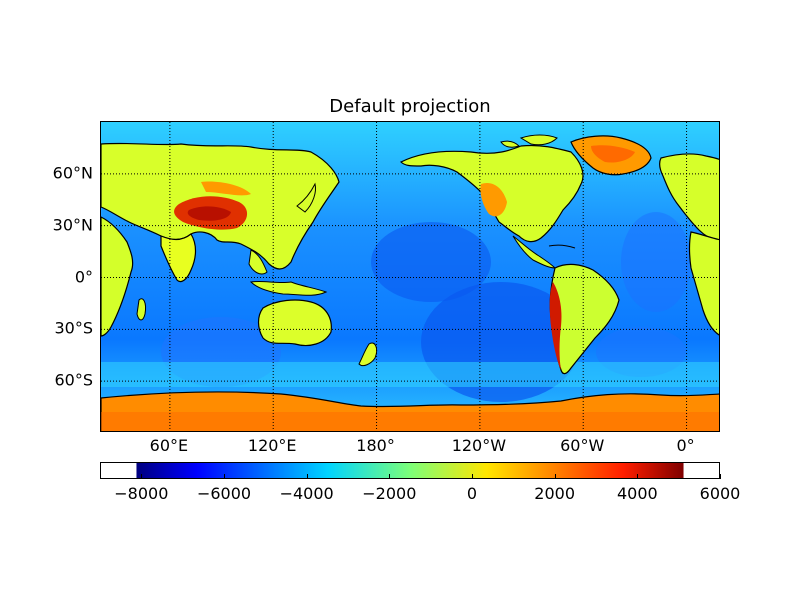 This screenshot has height=600, width=800. What do you see at coordinates (637, 493) in the screenshot?
I see `colorbar-tick-label: 4000` at bounding box center [637, 493].